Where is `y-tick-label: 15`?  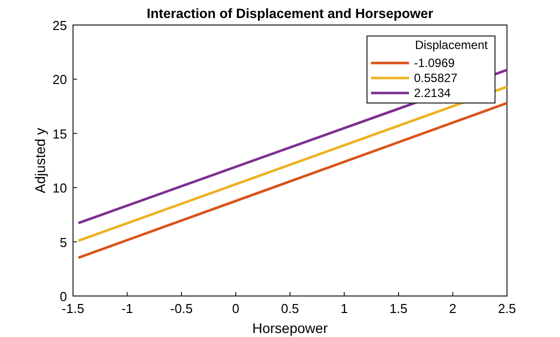
y-tick-label: 15 is located at coordinates (59, 134).